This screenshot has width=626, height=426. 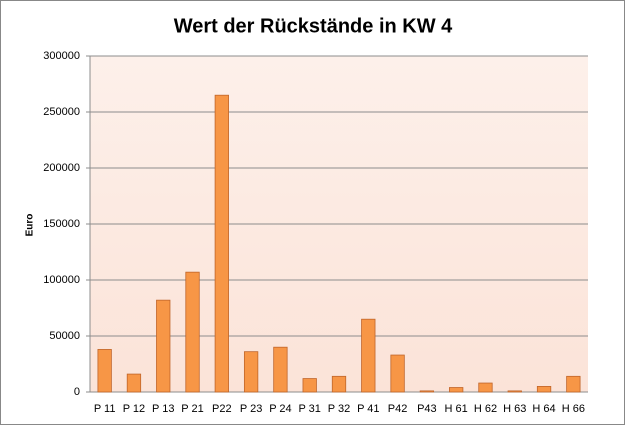 What do you see at coordinates (64, 336) in the screenshot?
I see `y-tick-label: 50000` at bounding box center [64, 336].